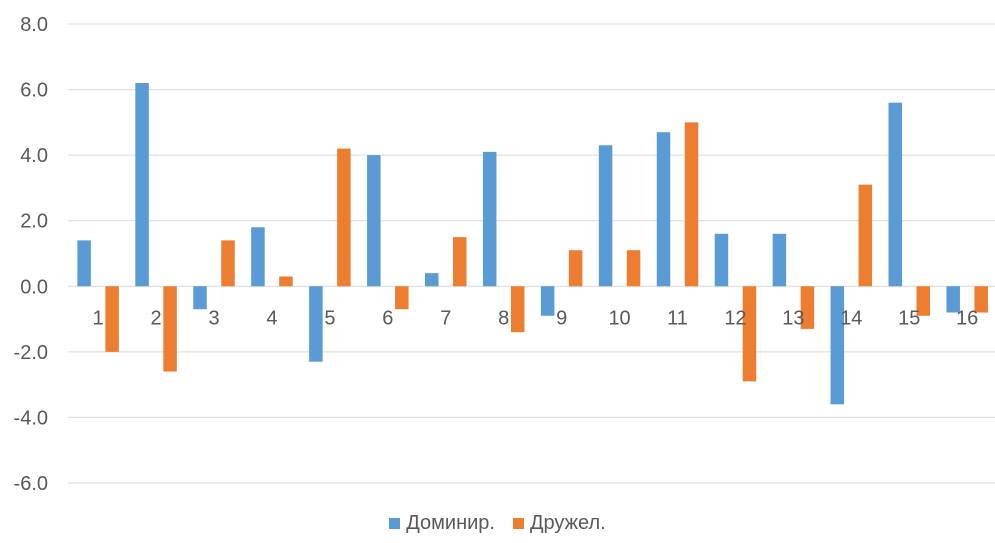 The height and width of the screenshot is (543, 995). What do you see at coordinates (34, 222) in the screenshot?
I see `y-tick-label: 2.0` at bounding box center [34, 222].